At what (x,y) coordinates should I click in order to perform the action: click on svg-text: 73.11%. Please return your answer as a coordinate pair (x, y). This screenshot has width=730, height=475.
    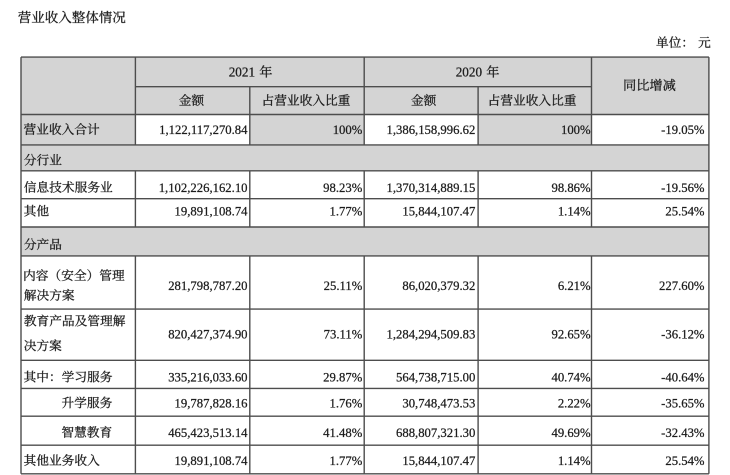
    Looking at the image, I should click on (343, 334).